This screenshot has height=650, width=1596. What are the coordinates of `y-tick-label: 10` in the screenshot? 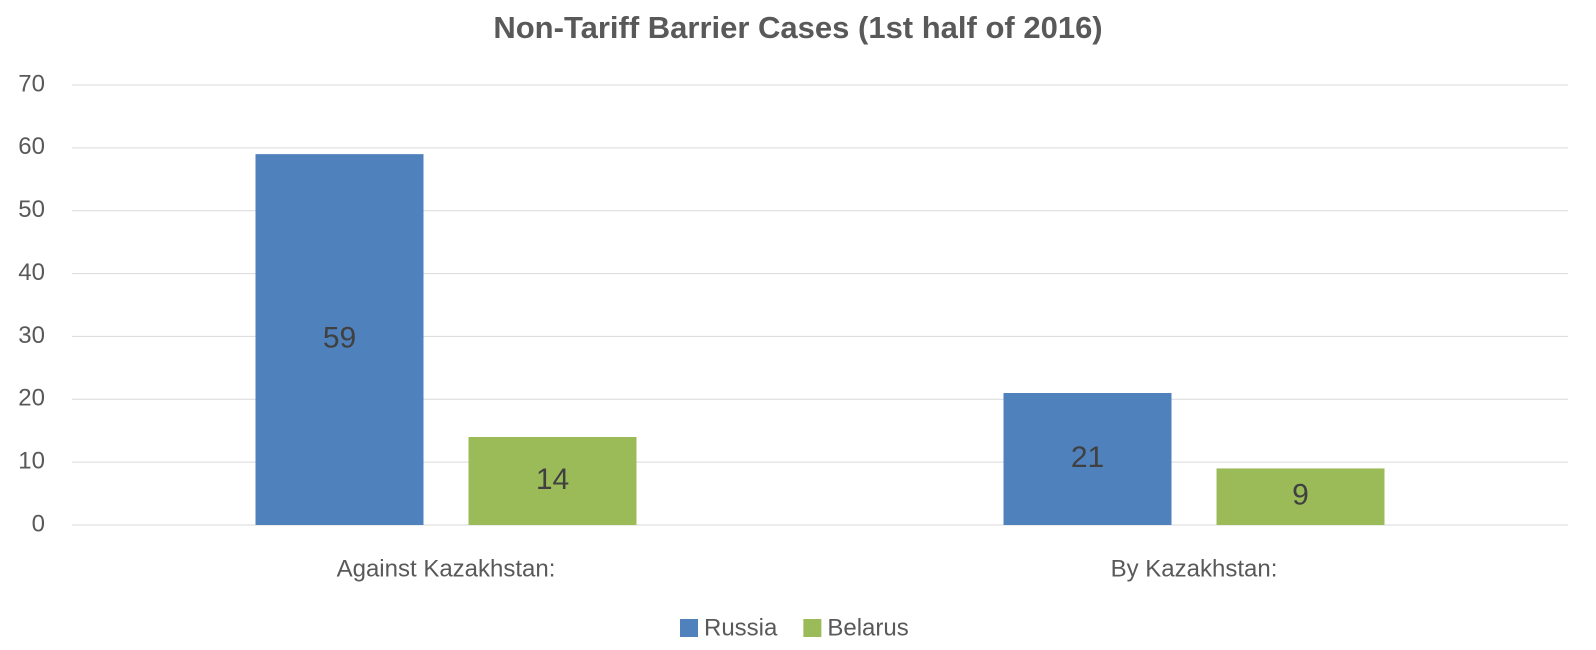 It's located at (31, 460).